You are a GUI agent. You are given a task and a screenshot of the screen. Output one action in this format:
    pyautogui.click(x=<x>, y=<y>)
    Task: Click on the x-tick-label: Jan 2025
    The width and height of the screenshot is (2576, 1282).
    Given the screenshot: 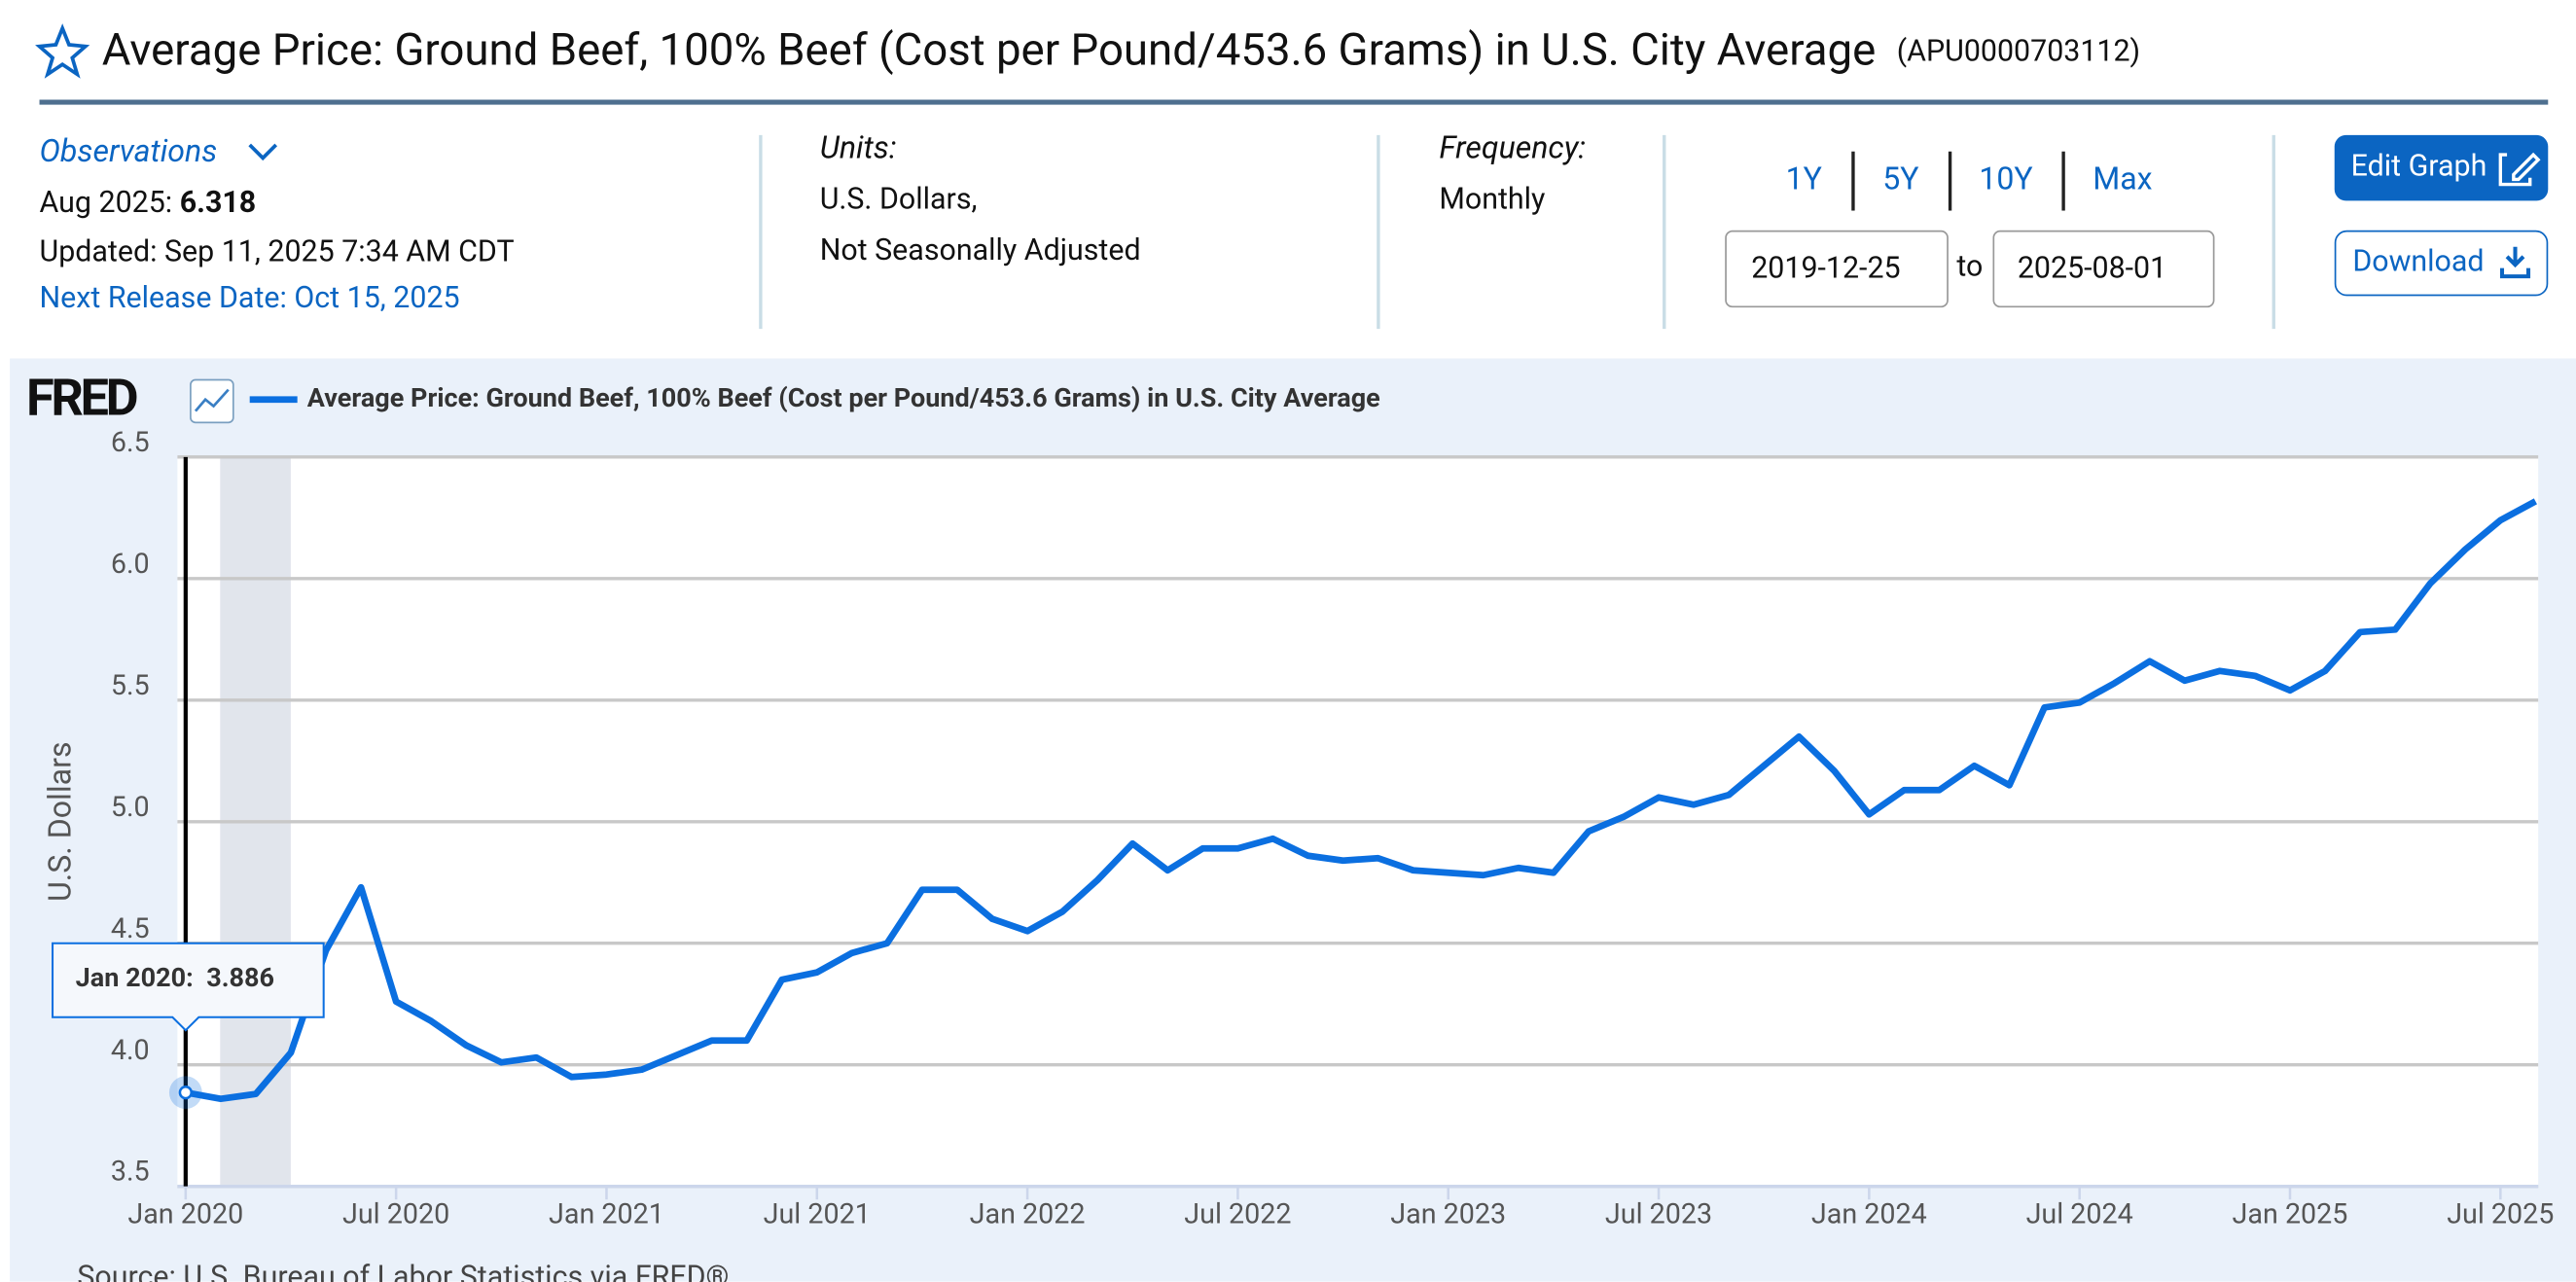 What is the action you would take?
    pyautogui.click(x=2290, y=1214)
    